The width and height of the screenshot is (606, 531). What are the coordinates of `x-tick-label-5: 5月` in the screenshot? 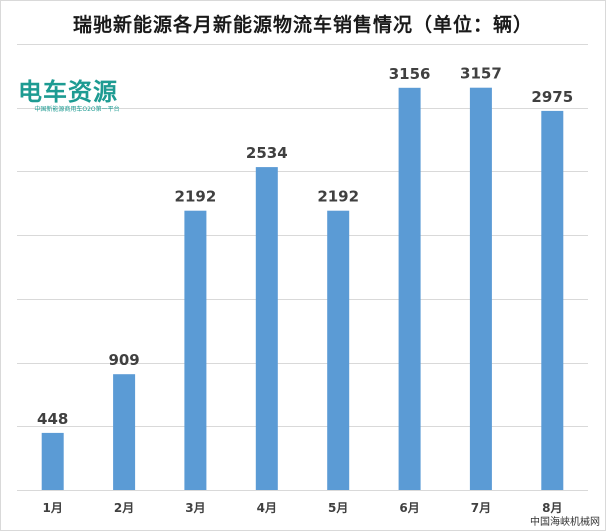 It's located at (338, 508).